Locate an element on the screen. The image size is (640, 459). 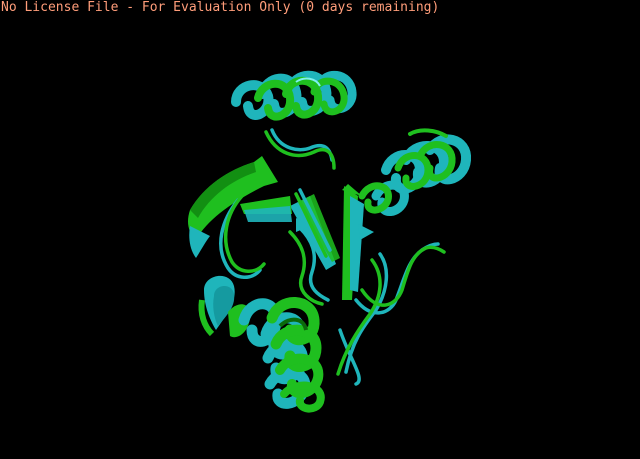
lower-left-helix is located at coordinates (224, 306).